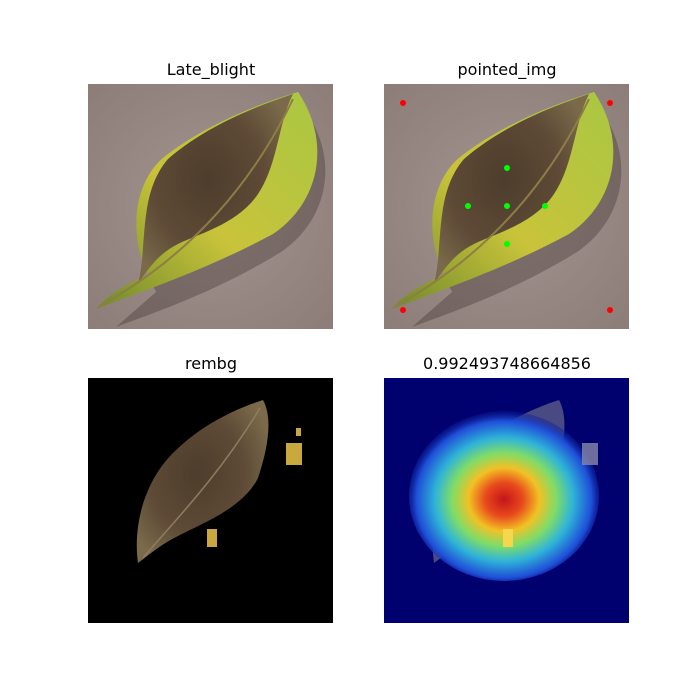 The height and width of the screenshot is (700, 700). Describe the element at coordinates (211, 69) in the screenshot. I see `panel-title-original: Late_blight` at that location.